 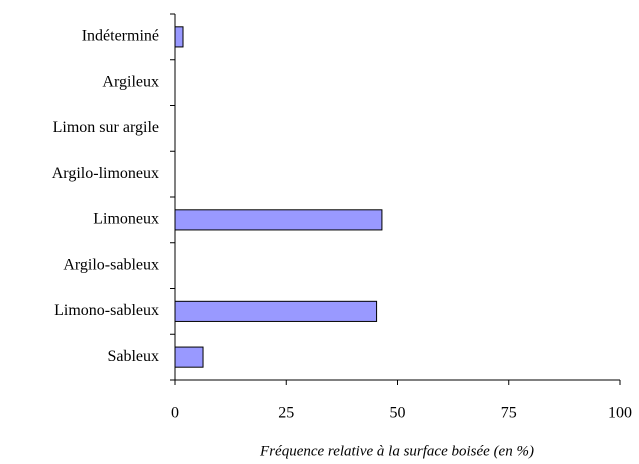 I want to click on y-tick-label: Limono-sableux, so click(x=106, y=310).